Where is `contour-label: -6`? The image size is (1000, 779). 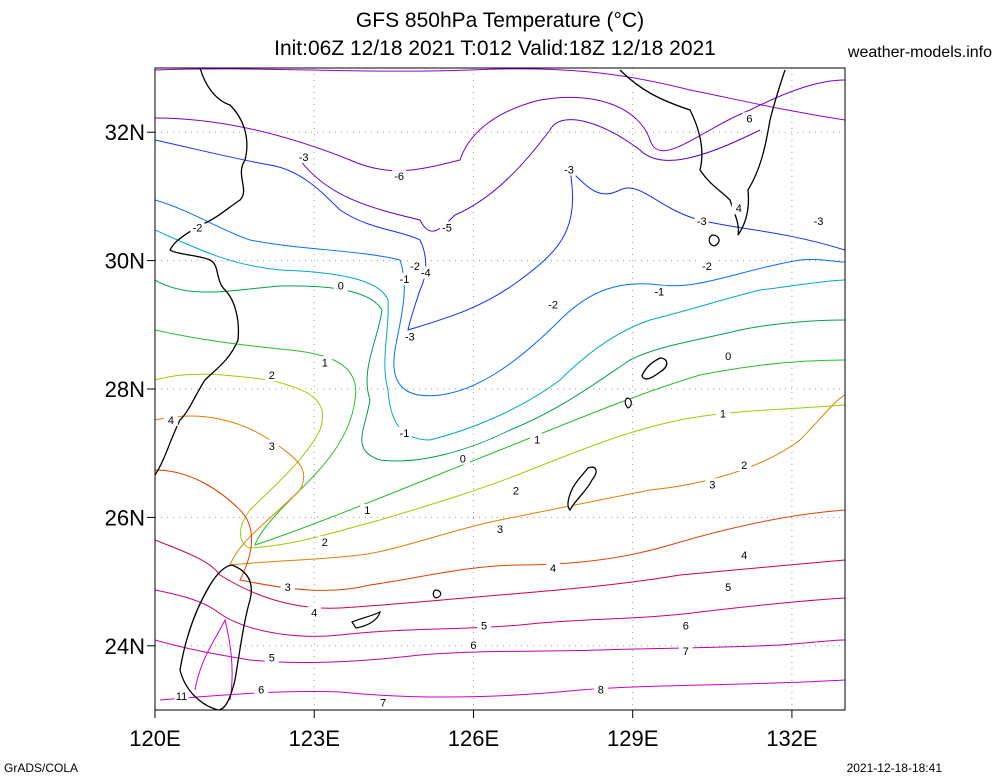
contour-label: -6 is located at coordinates (399, 177).